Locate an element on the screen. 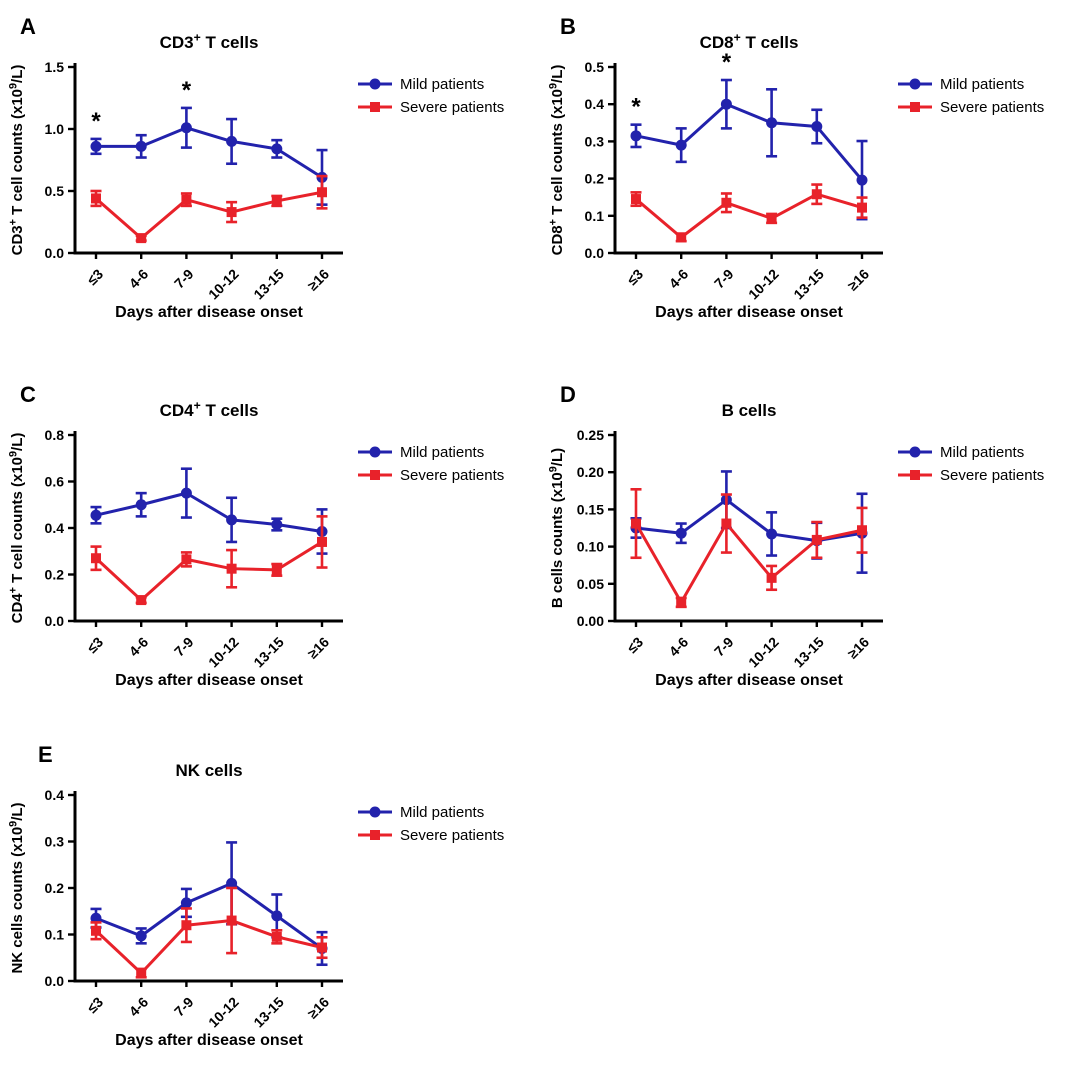 This screenshot has height=1084, width=1080. panel-letter: B is located at coordinates (568, 26).